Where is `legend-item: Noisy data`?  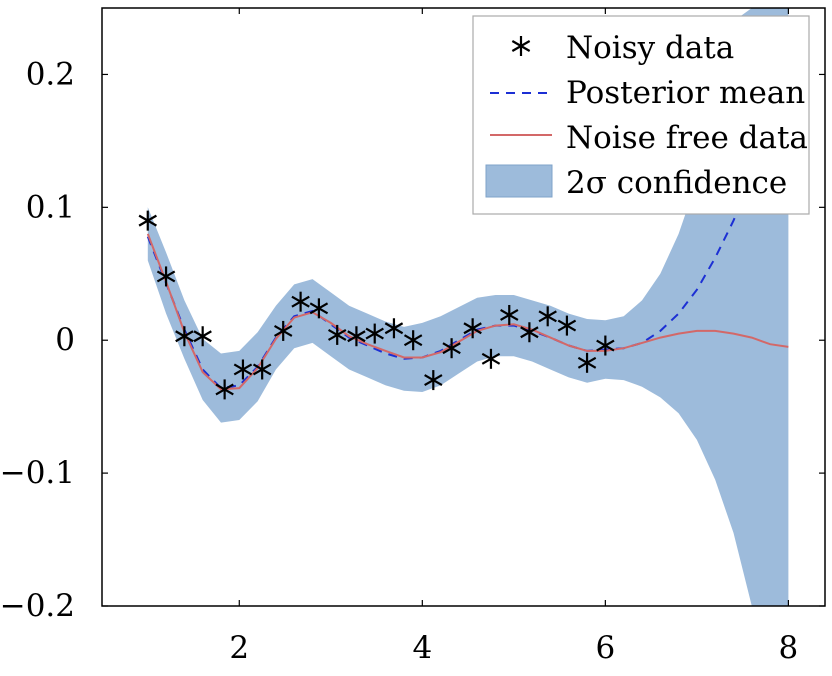 legend-item: Noisy data is located at coordinates (622, 48).